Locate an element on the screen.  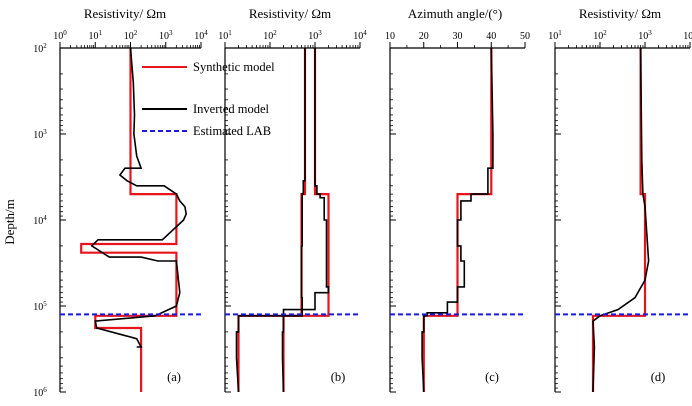
legend-label-synthetic: Synthetic model is located at coordinates (234, 67).